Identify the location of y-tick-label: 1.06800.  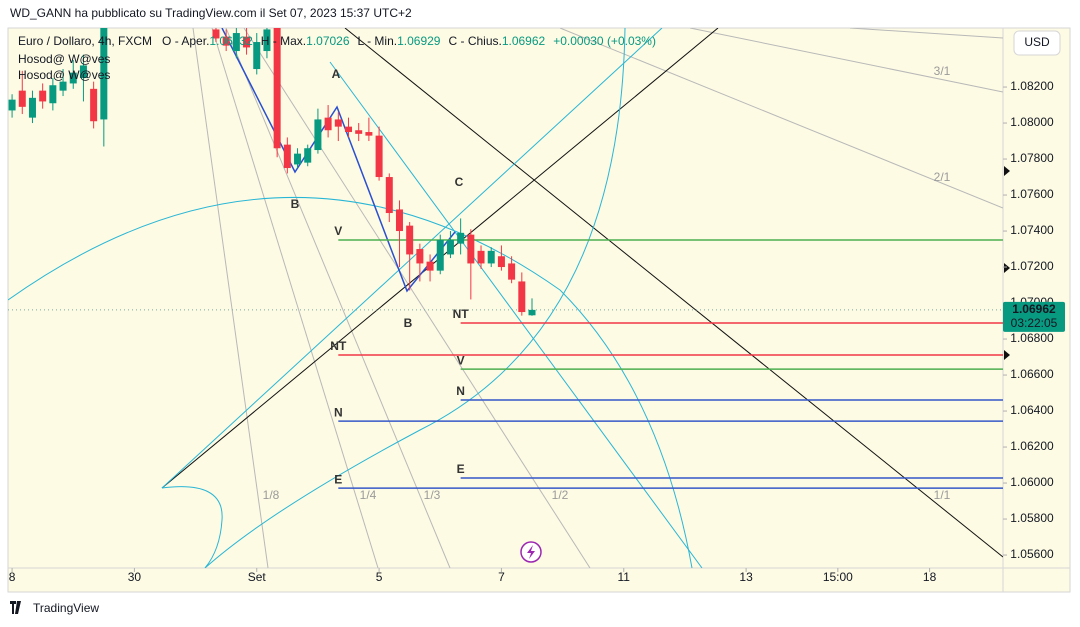
(1032, 338).